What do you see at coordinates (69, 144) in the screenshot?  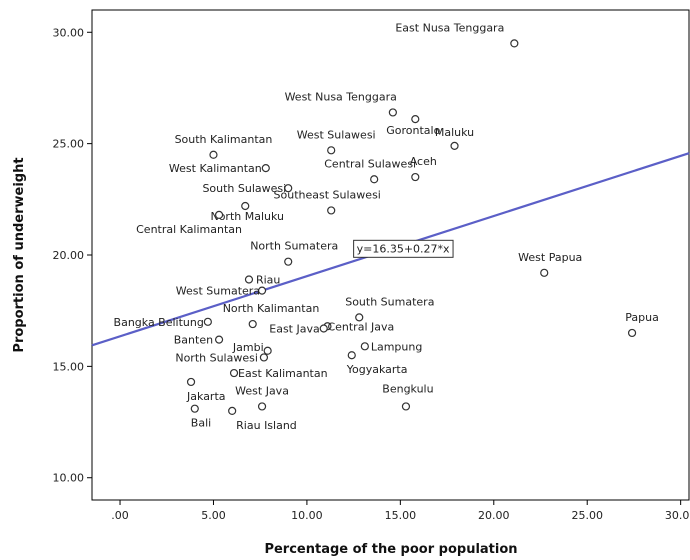 I see `y-tick-label: 25.00` at bounding box center [69, 144].